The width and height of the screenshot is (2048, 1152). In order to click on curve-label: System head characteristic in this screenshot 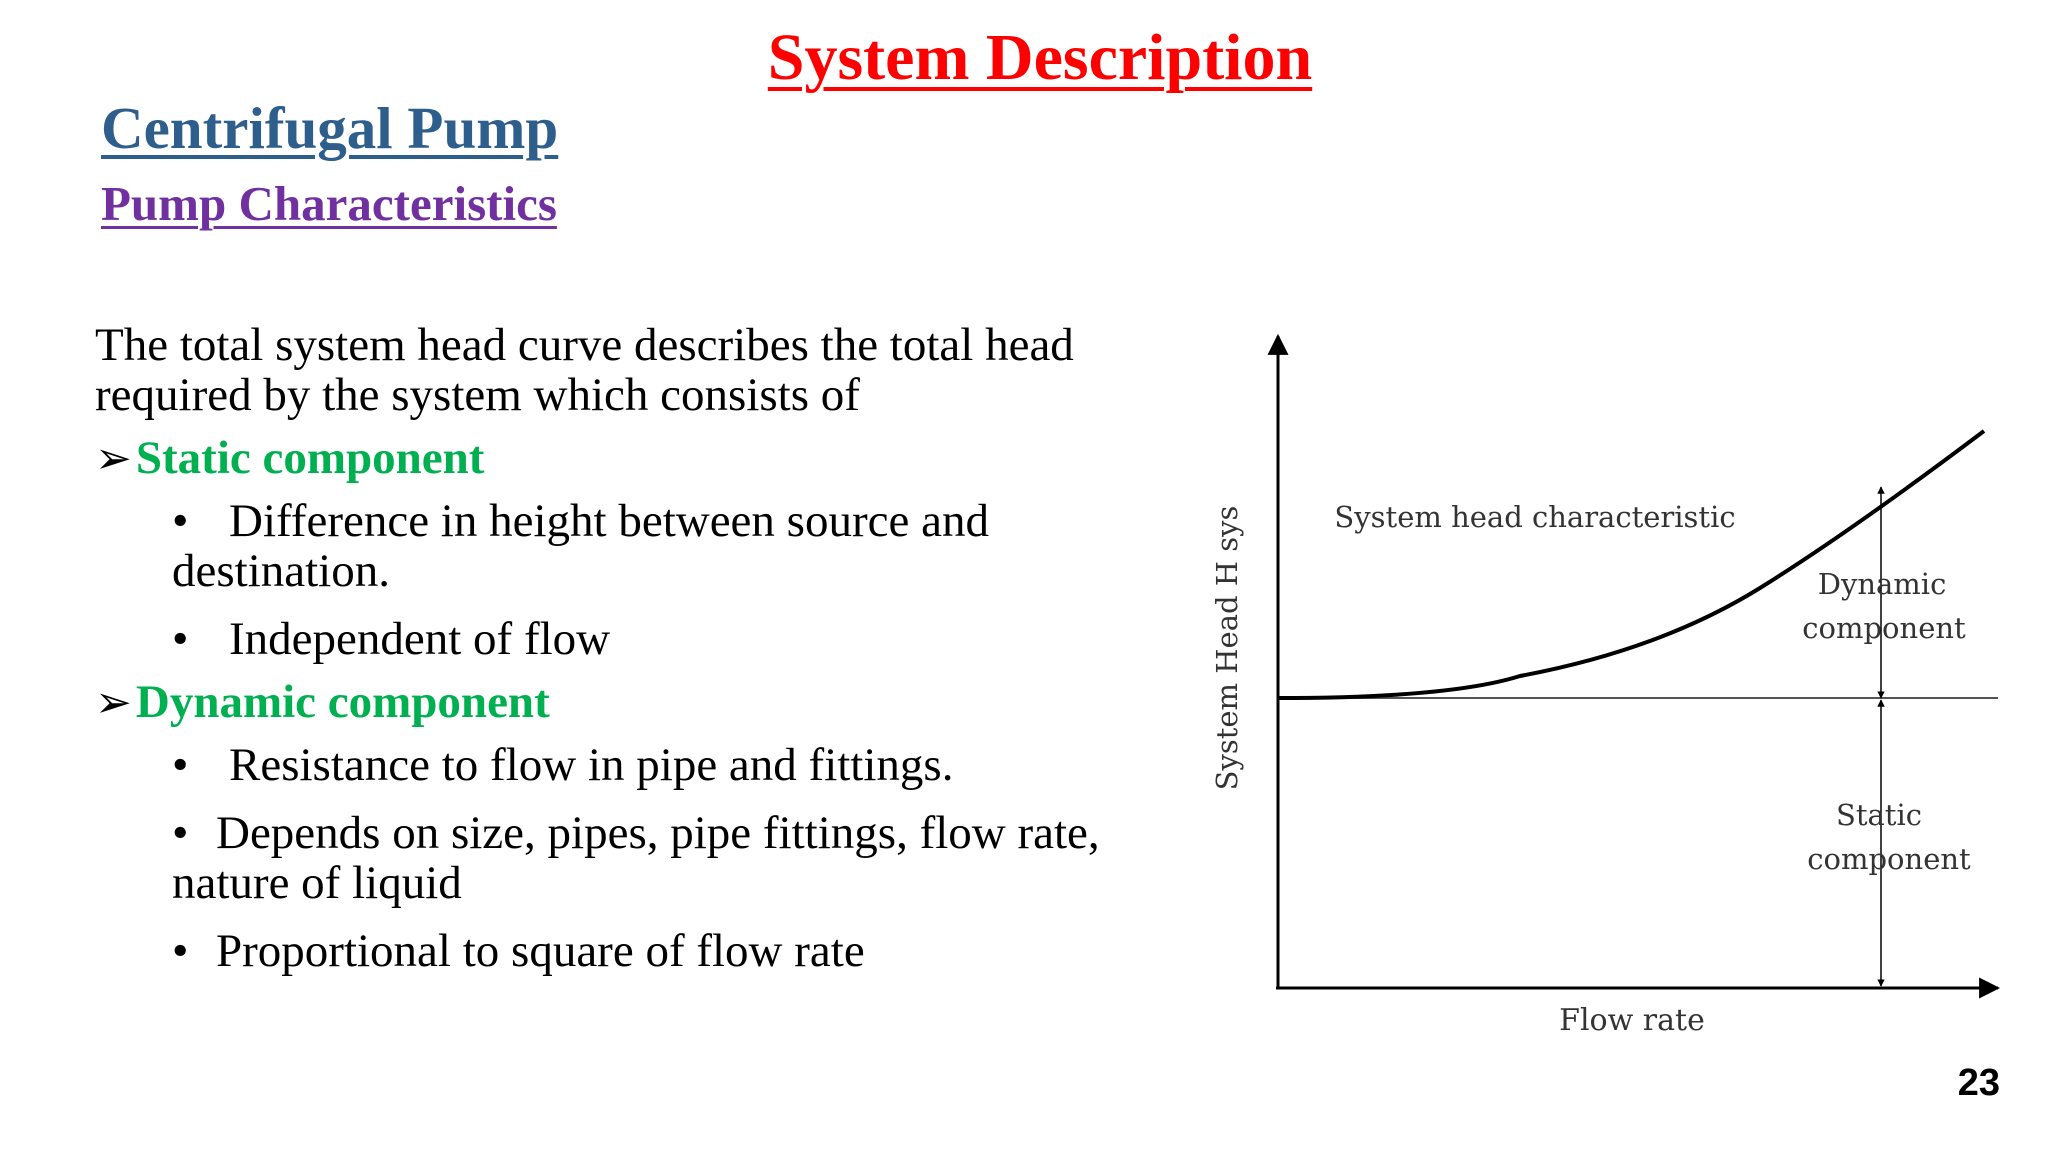, I will do `click(1534, 517)`.